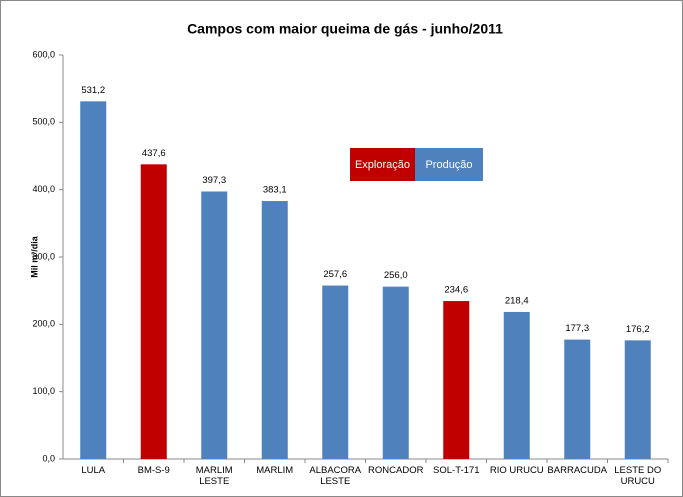  Describe the element at coordinates (396, 275) in the screenshot. I see `value-label: 256,0` at that location.